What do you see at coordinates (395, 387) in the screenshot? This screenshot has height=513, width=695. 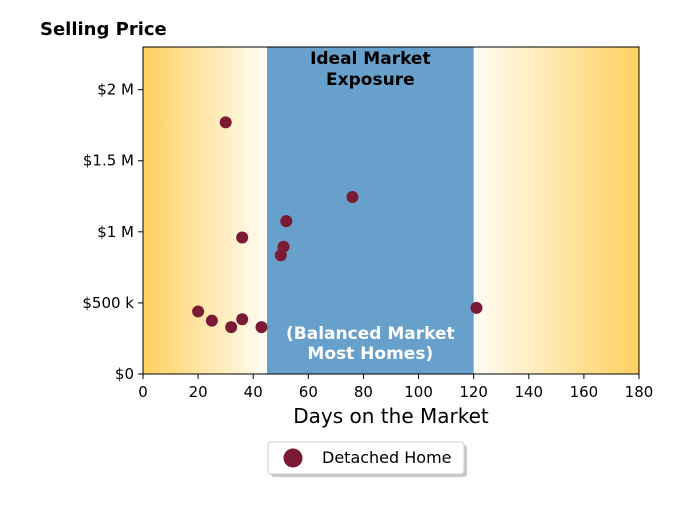 I see `x-axis: 0 20 40 60 80 100 120 140 160 180` at bounding box center [395, 387].